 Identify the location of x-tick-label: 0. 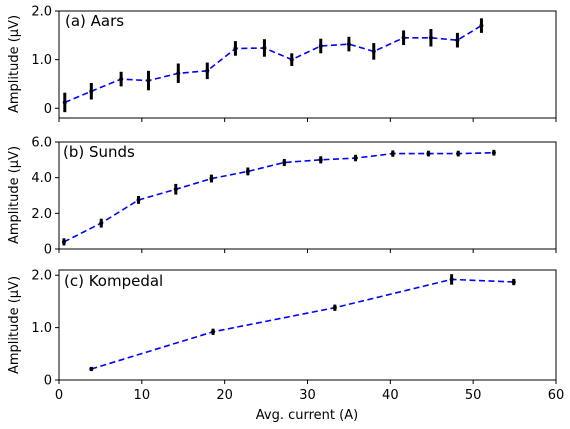
(59, 395).